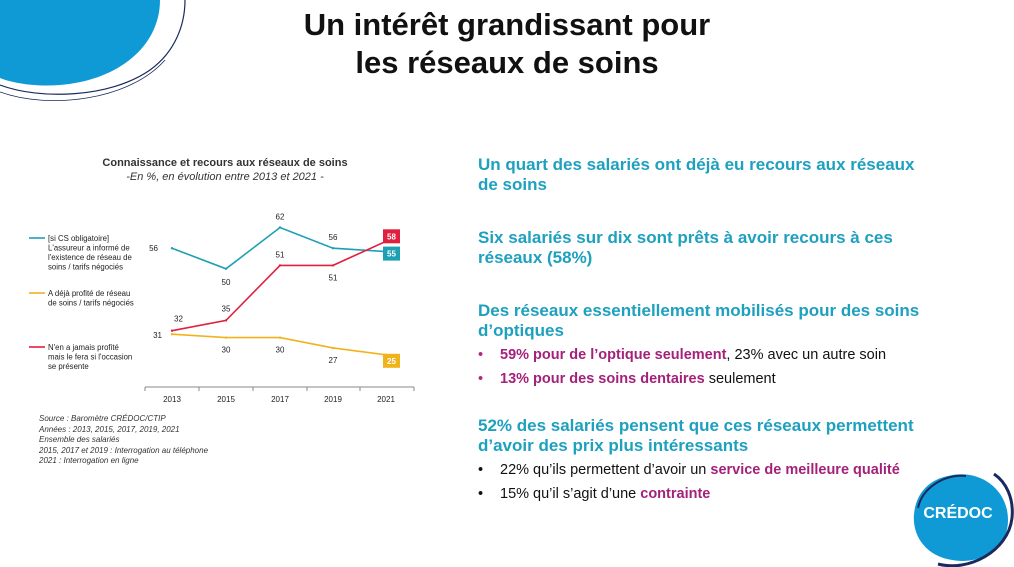 The image size is (1014, 567). What do you see at coordinates (333, 360) in the screenshot?
I see `data-label: 27` at bounding box center [333, 360].